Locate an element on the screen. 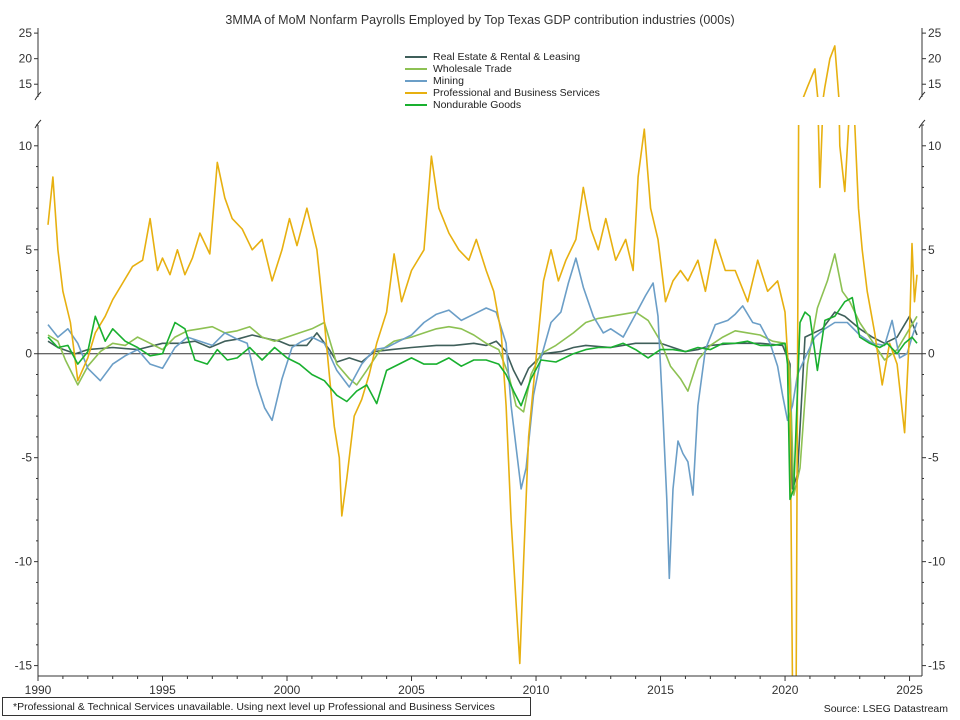 The width and height of the screenshot is (960, 720). y-tick-label-left: 5 is located at coordinates (28, 250).